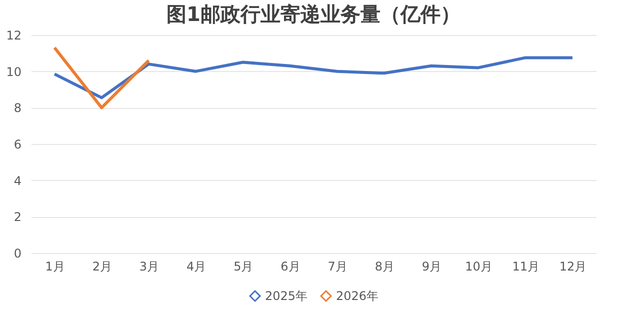 The image size is (635, 330). Describe the element at coordinates (286, 296) in the screenshot. I see `legend-label: 2025年` at that location.